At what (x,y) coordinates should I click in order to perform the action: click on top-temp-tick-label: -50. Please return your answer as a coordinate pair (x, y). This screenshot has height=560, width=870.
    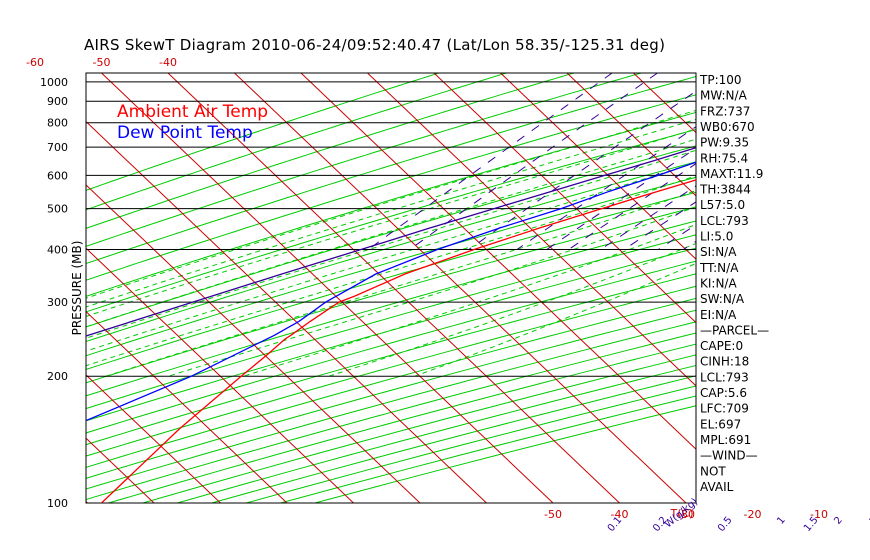
    Looking at the image, I should click on (102, 62).